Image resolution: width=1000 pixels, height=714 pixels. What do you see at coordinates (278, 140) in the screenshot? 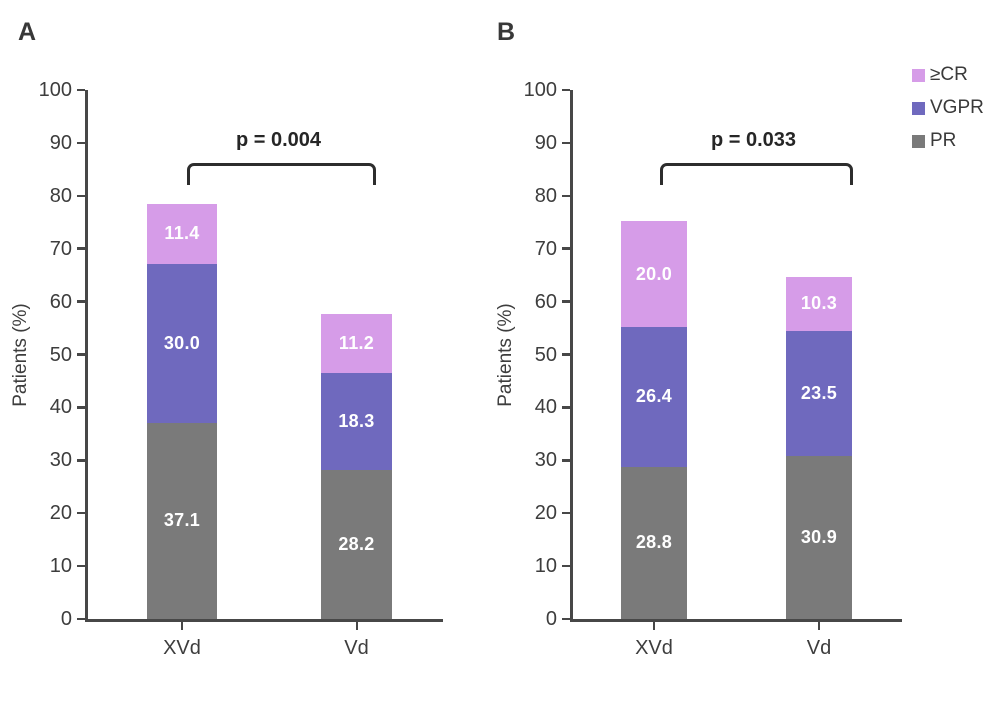
I see `p-value-annotation-a: p = 0.004` at bounding box center [278, 140].